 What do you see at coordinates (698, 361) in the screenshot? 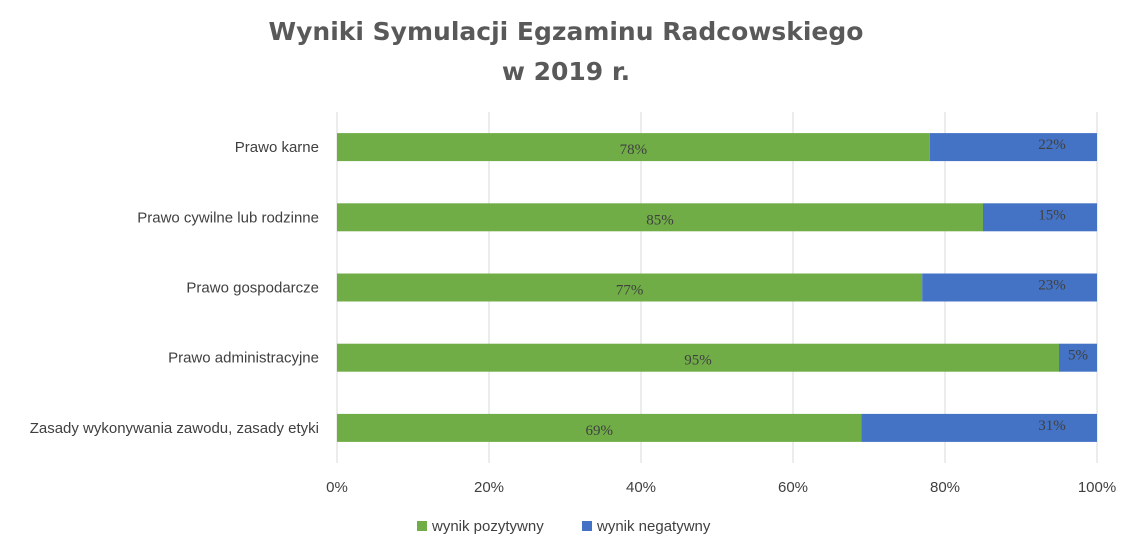
I see `data-label-positive: 95%` at bounding box center [698, 361].